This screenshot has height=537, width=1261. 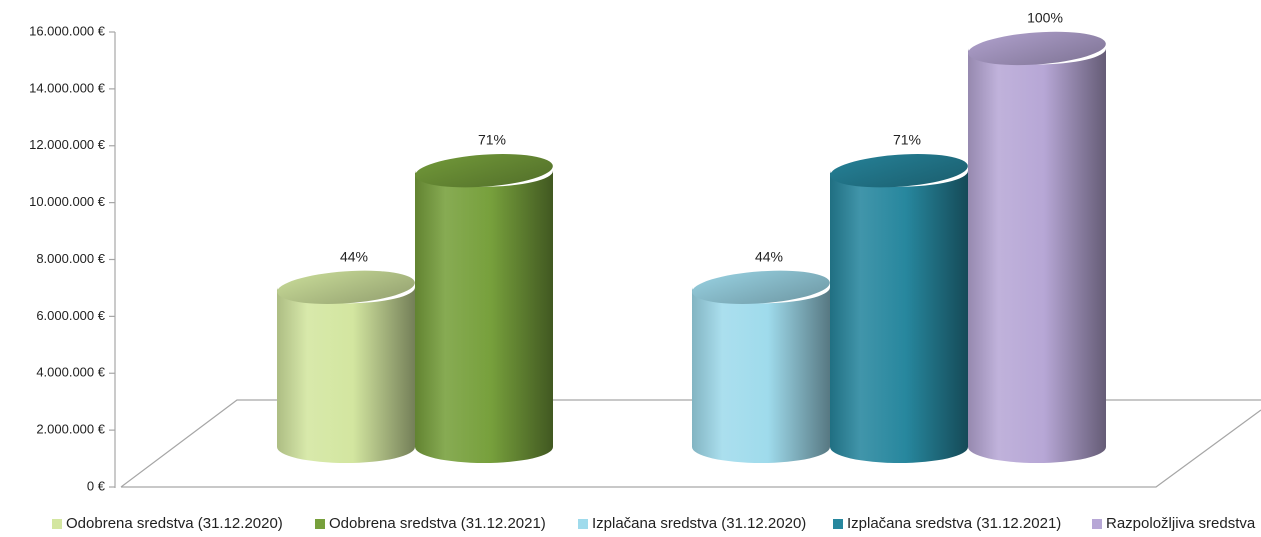 What do you see at coordinates (954, 523) in the screenshot?
I see `legend-label: Izplačana sredstva (31.12.2021)` at bounding box center [954, 523].